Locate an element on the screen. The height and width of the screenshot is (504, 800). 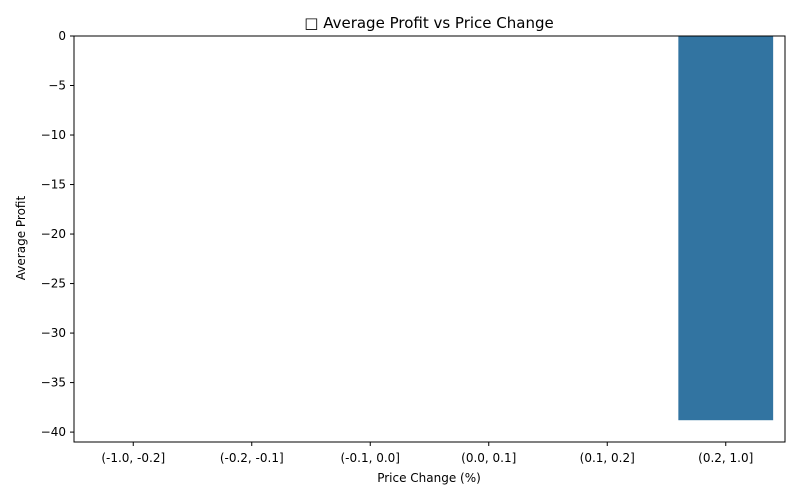
y-tick-label: −5 is located at coordinates (57, 86).